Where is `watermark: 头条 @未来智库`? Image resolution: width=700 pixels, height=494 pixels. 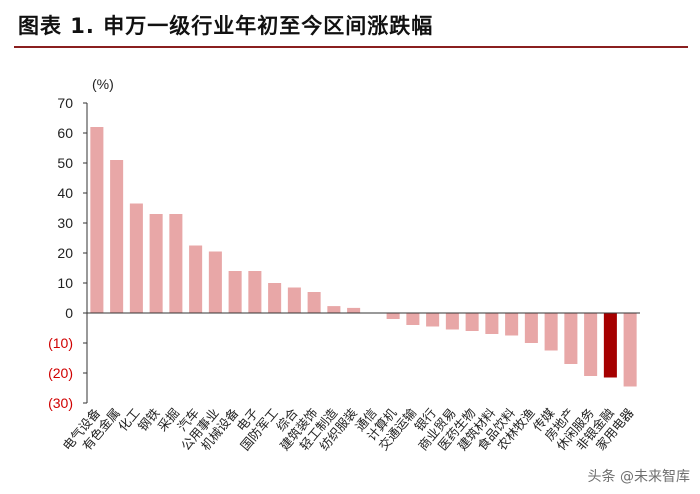 watermark: 头条 @未来智库 is located at coordinates (638, 477).